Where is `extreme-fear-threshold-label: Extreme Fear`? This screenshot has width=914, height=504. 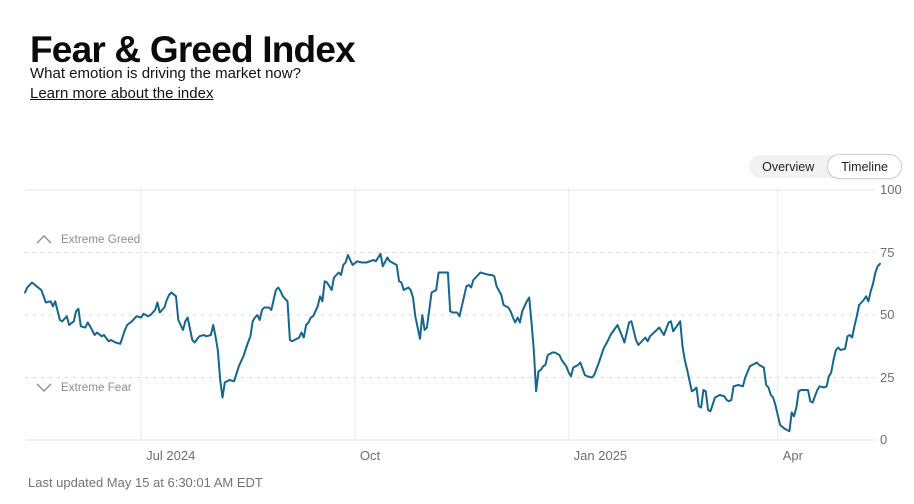
extreme-fear-threshold-label: Extreme Fear is located at coordinates (84, 388).